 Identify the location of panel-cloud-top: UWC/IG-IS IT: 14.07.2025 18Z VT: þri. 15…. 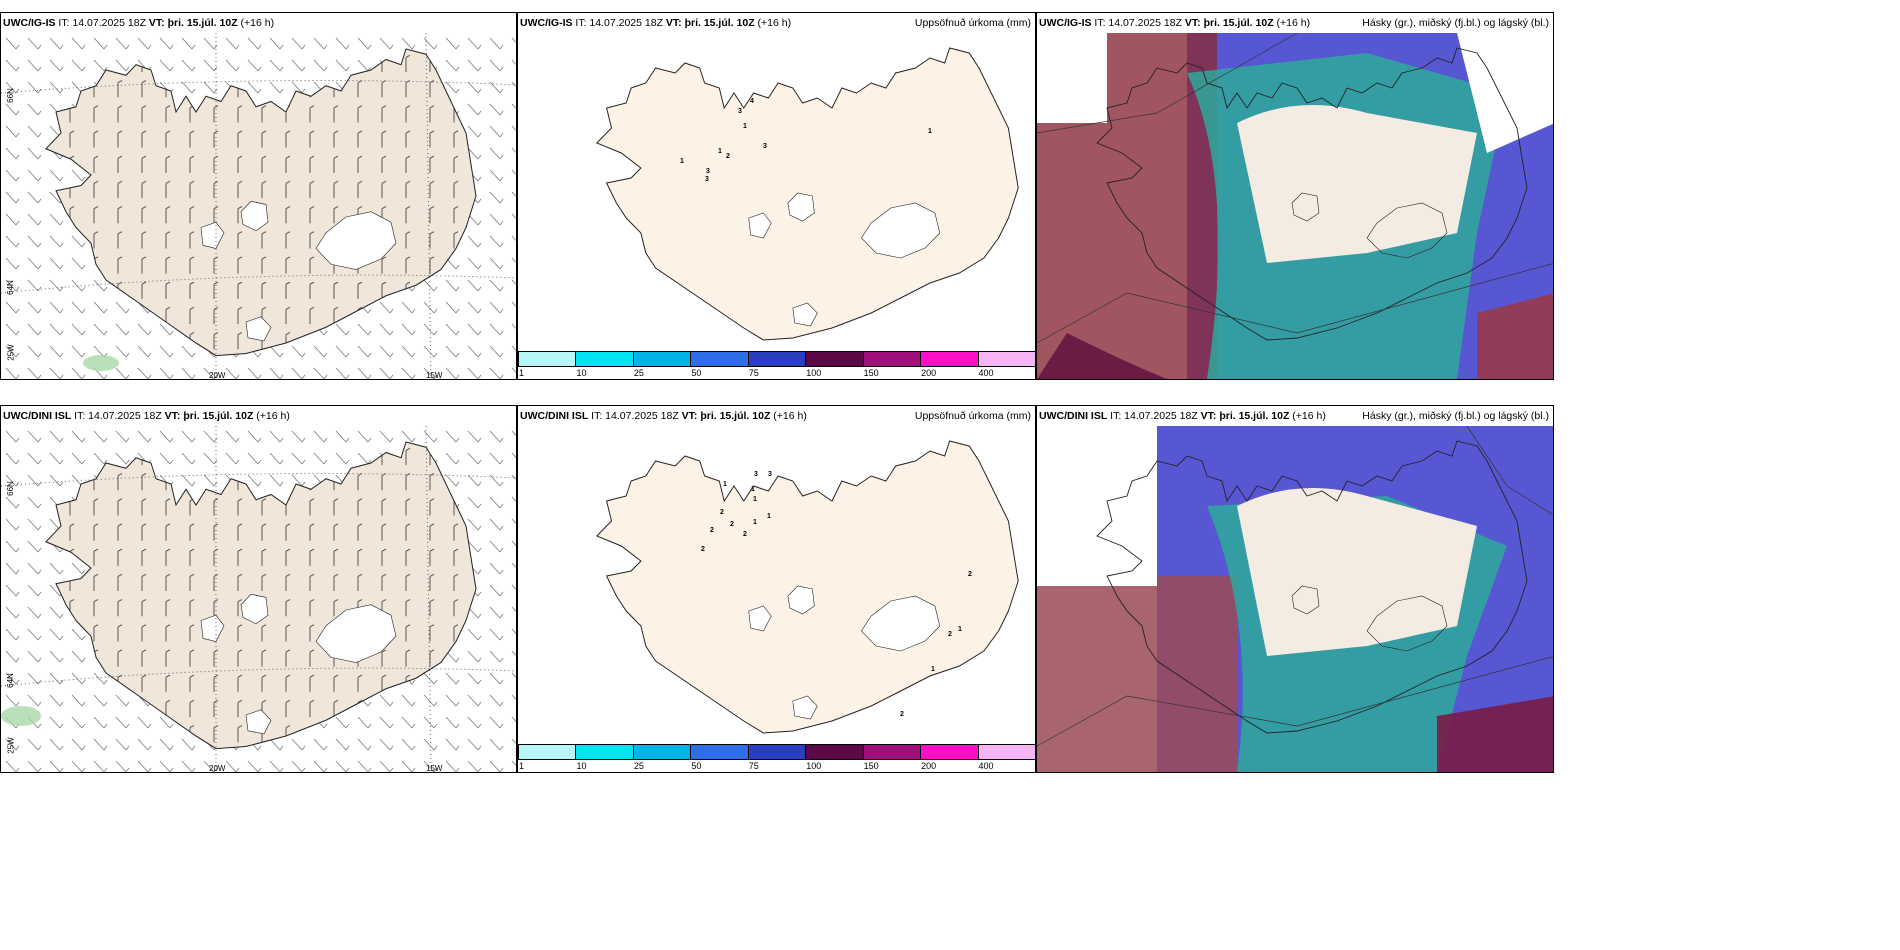
(1295, 196).